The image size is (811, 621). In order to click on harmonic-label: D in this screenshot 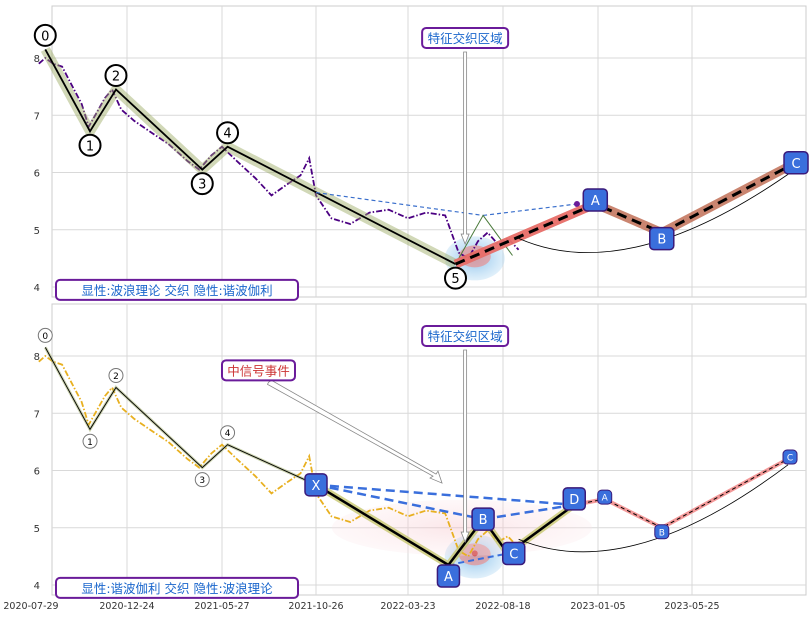, I will do `click(574, 500)`.